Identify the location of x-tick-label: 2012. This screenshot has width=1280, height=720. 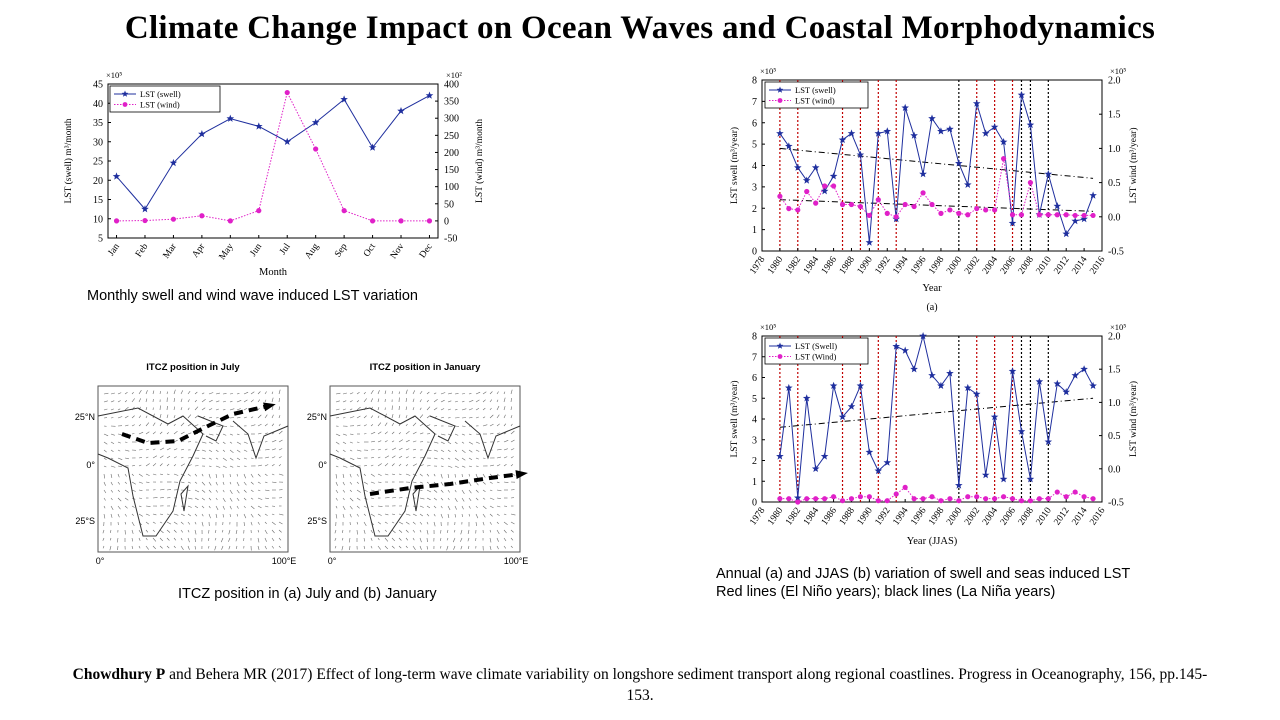
(1062, 517).